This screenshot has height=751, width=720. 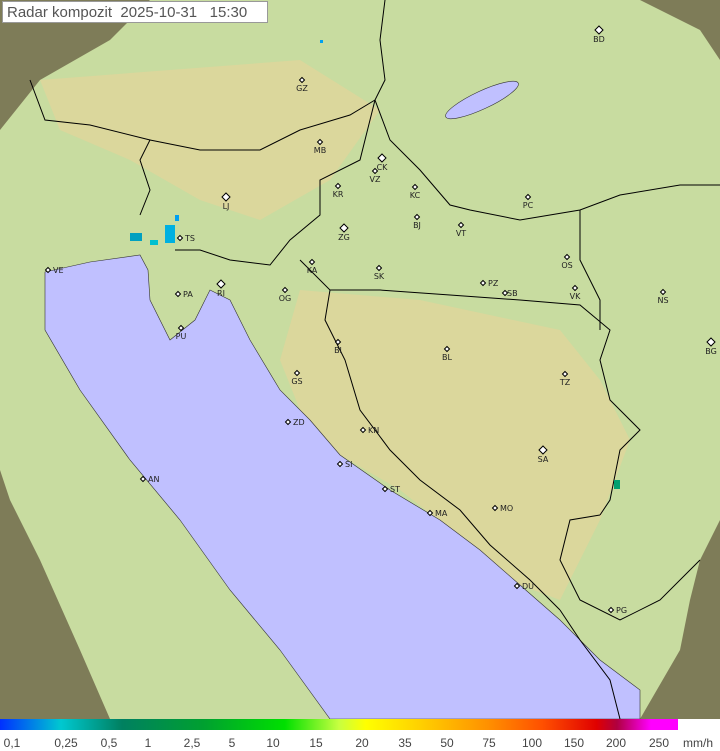 I want to click on title-date: 2025-10-31, so click(x=159, y=12).